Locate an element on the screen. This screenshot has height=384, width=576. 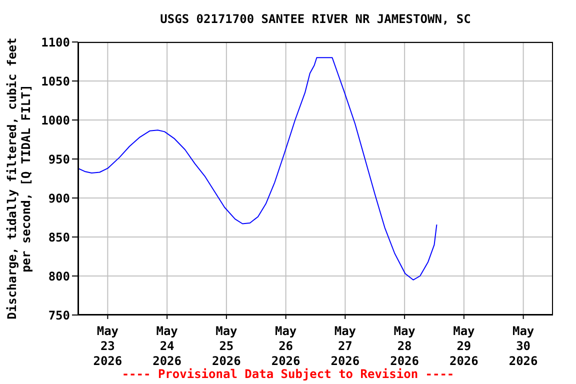
x-tick-label: May 26 2026 is located at coordinates (285, 346).